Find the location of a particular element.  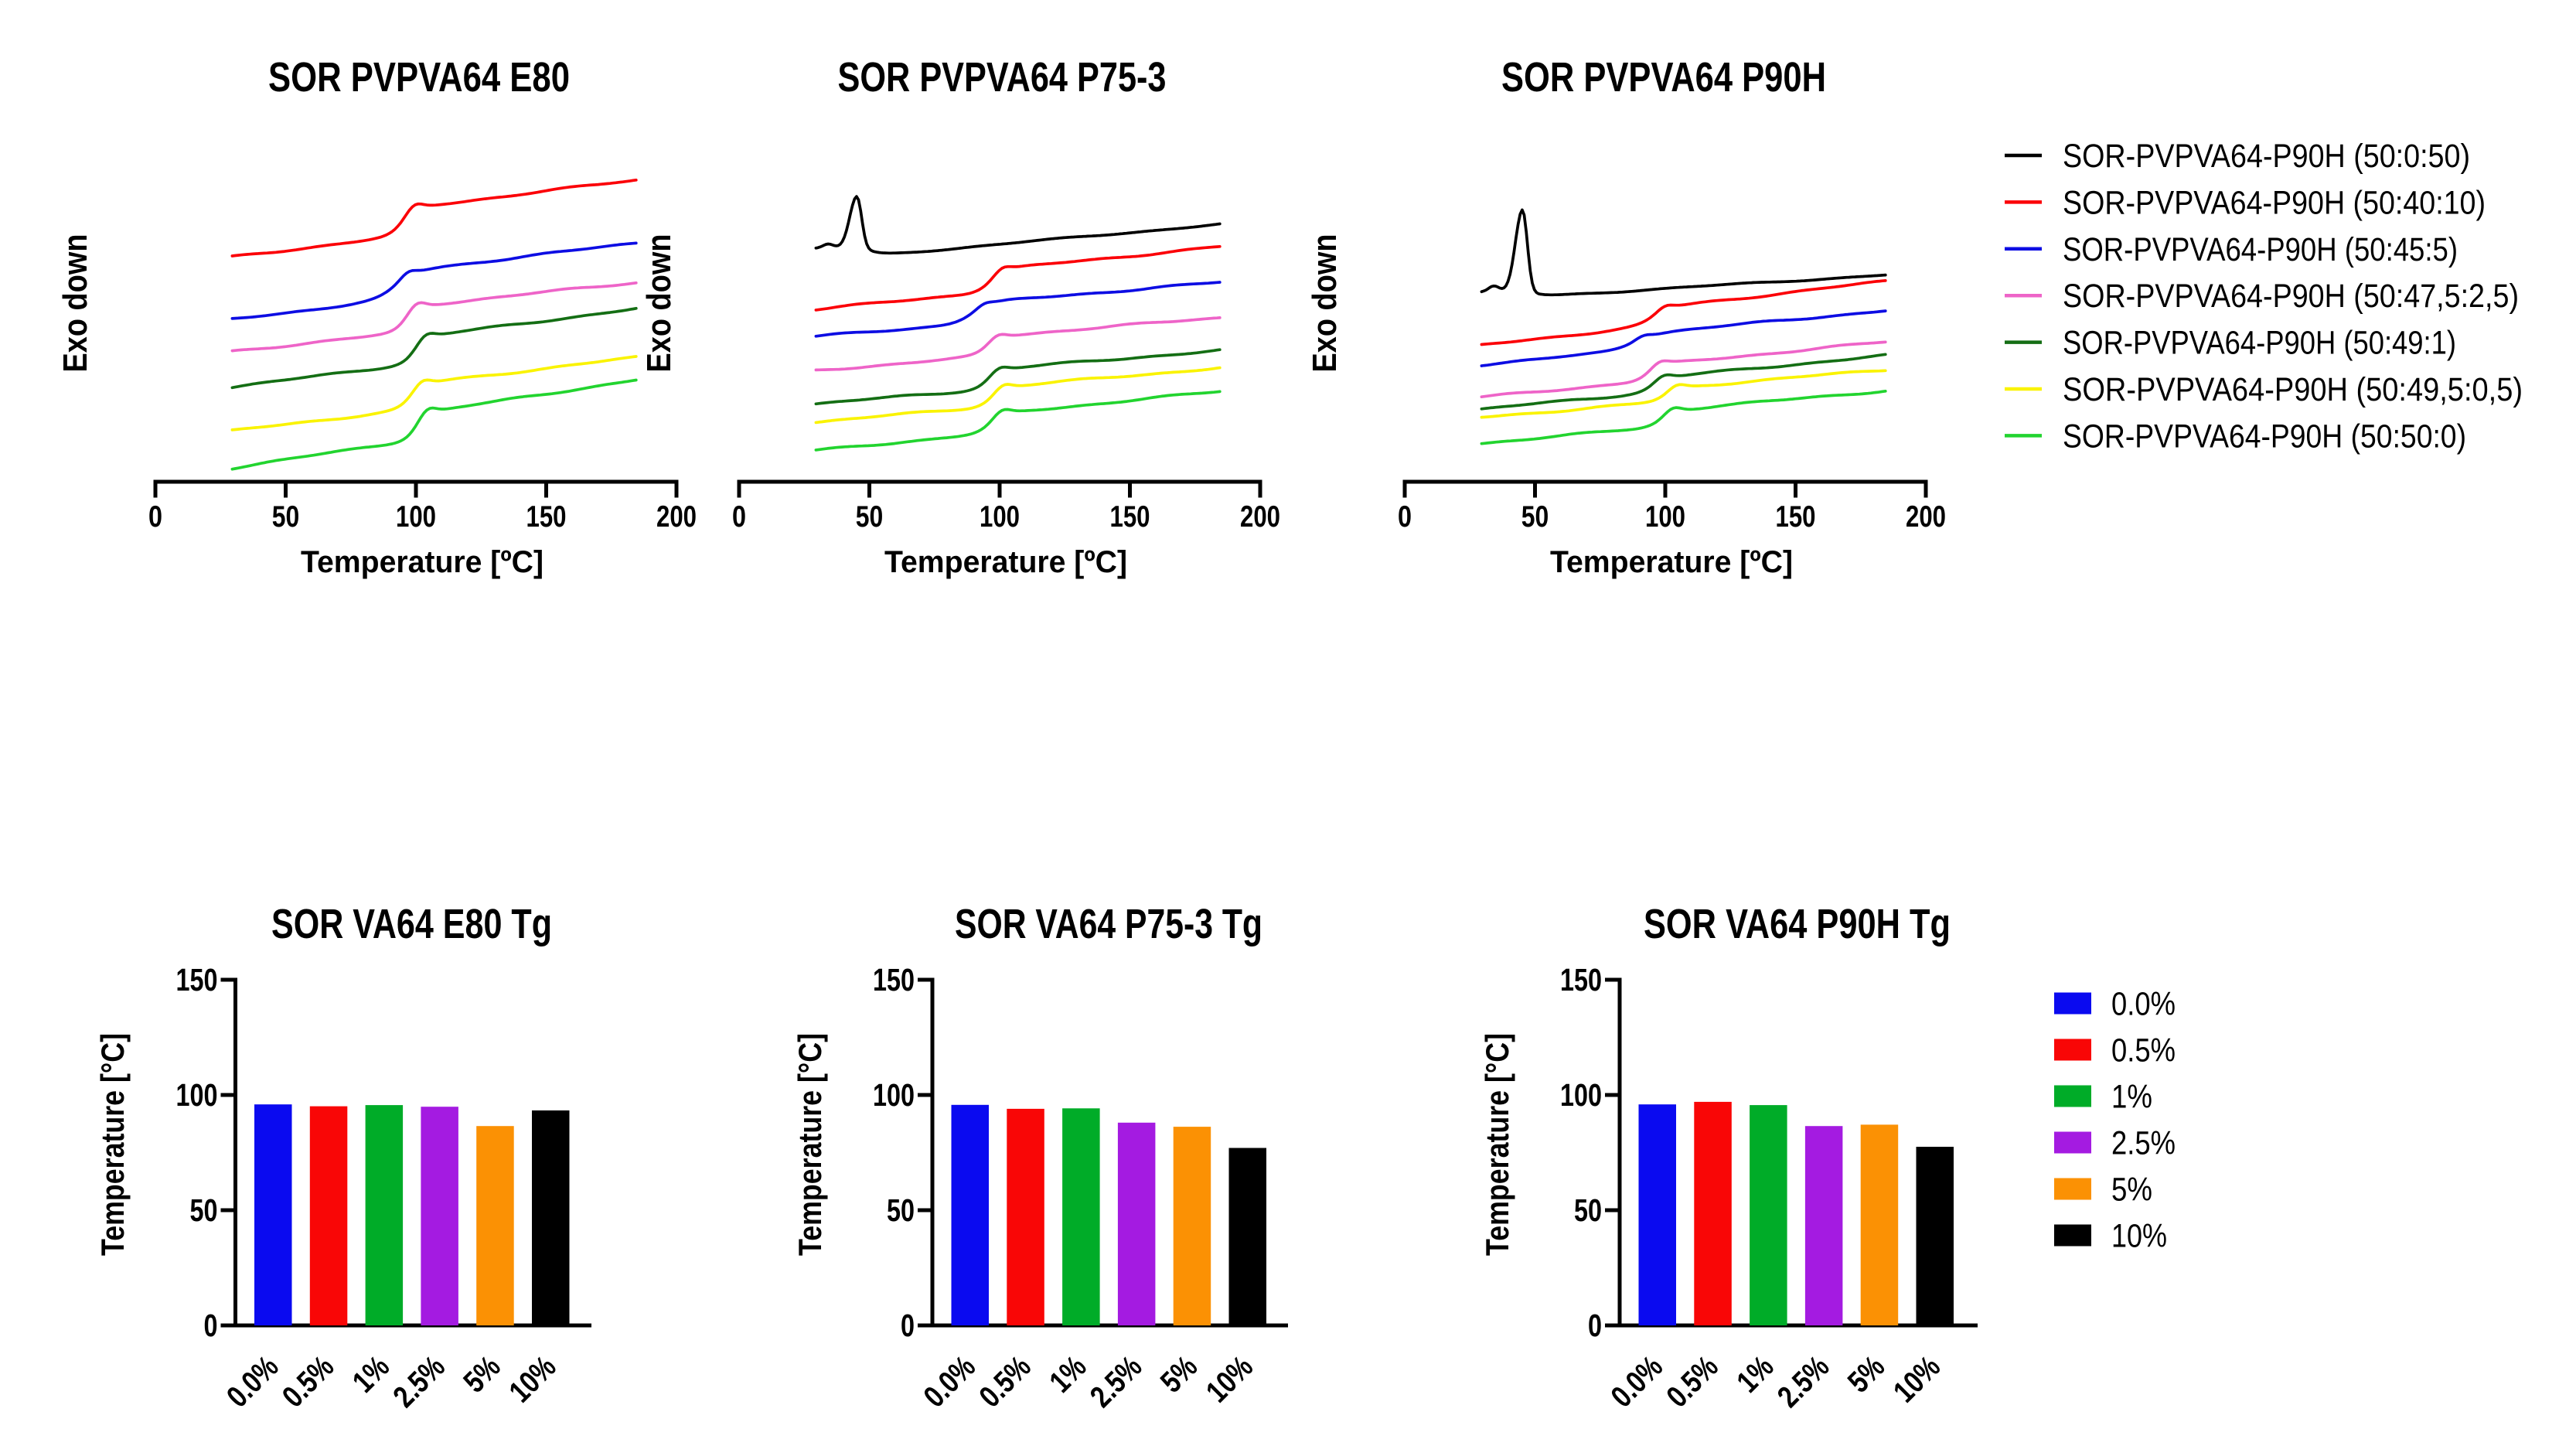

svg-text: SOR-PVPVA64-P90H (50:49:1) is located at coordinates (2259, 343).